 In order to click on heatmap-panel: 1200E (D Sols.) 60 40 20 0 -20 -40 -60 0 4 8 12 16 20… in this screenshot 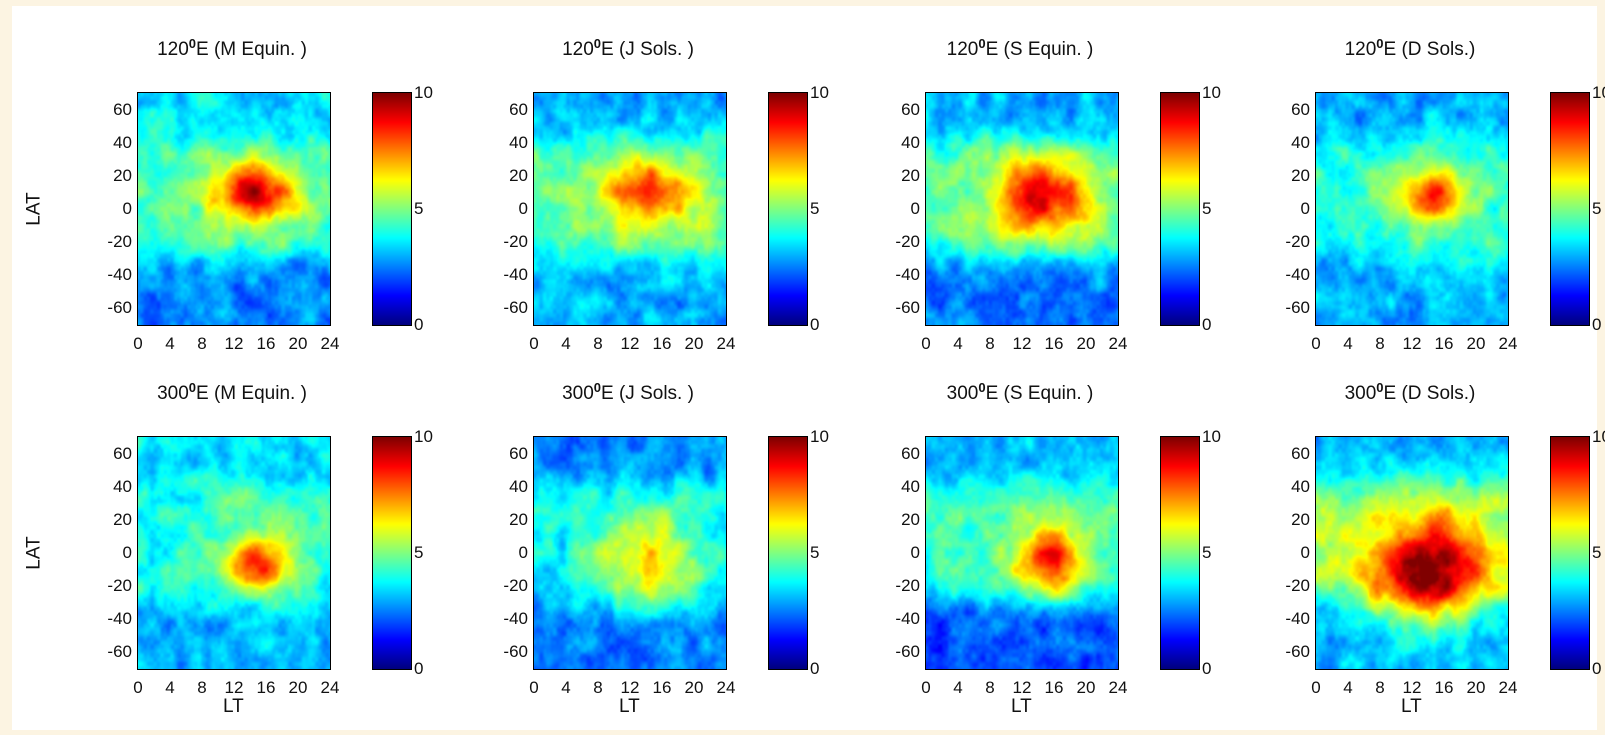, I will do `click(1422, 193)`.